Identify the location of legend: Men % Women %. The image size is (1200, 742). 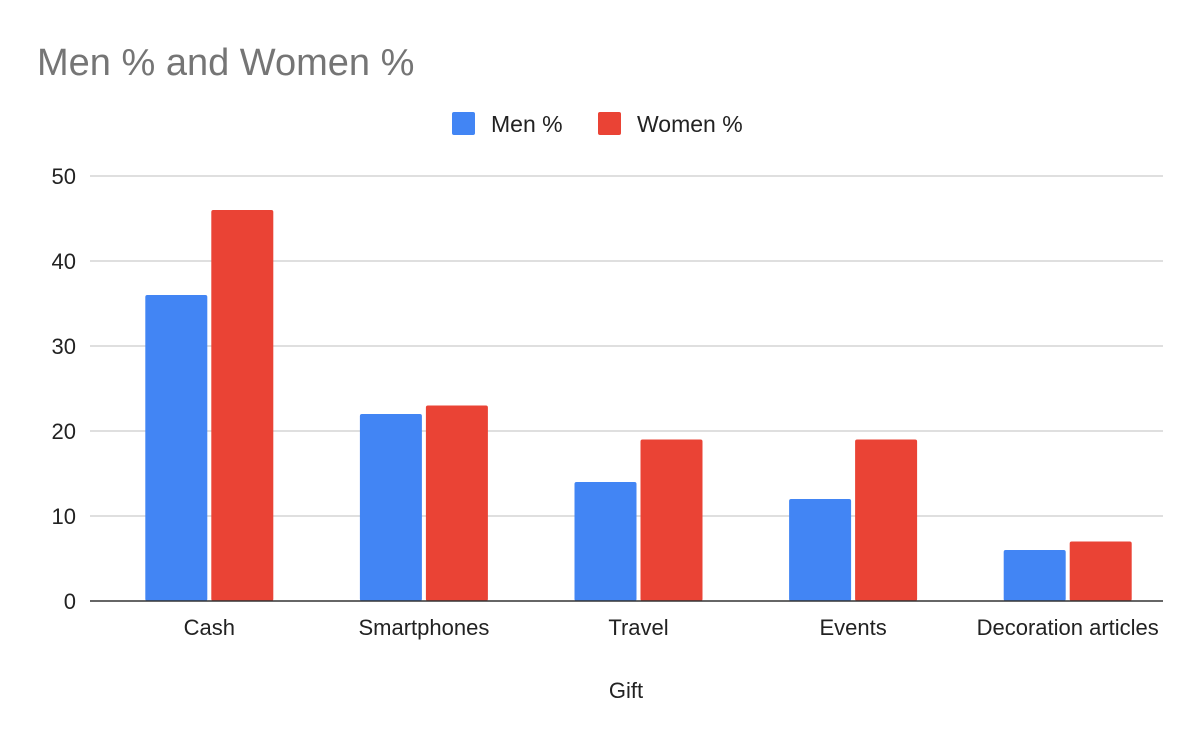
(597, 124).